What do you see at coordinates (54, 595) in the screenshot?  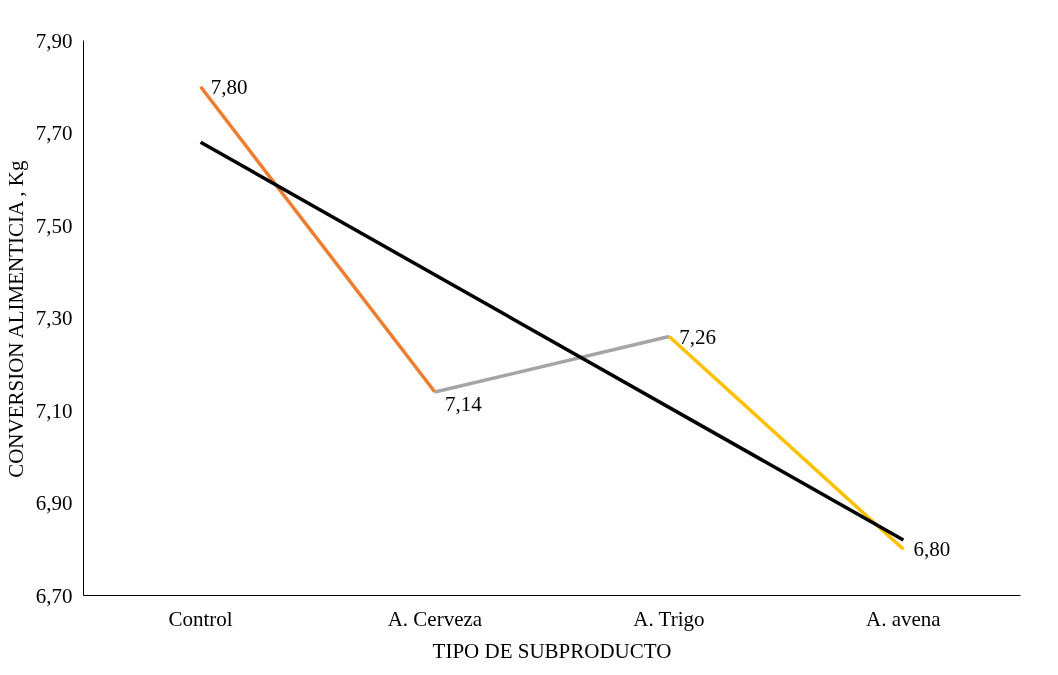 I see `y-tick-label: 6,70` at bounding box center [54, 595].